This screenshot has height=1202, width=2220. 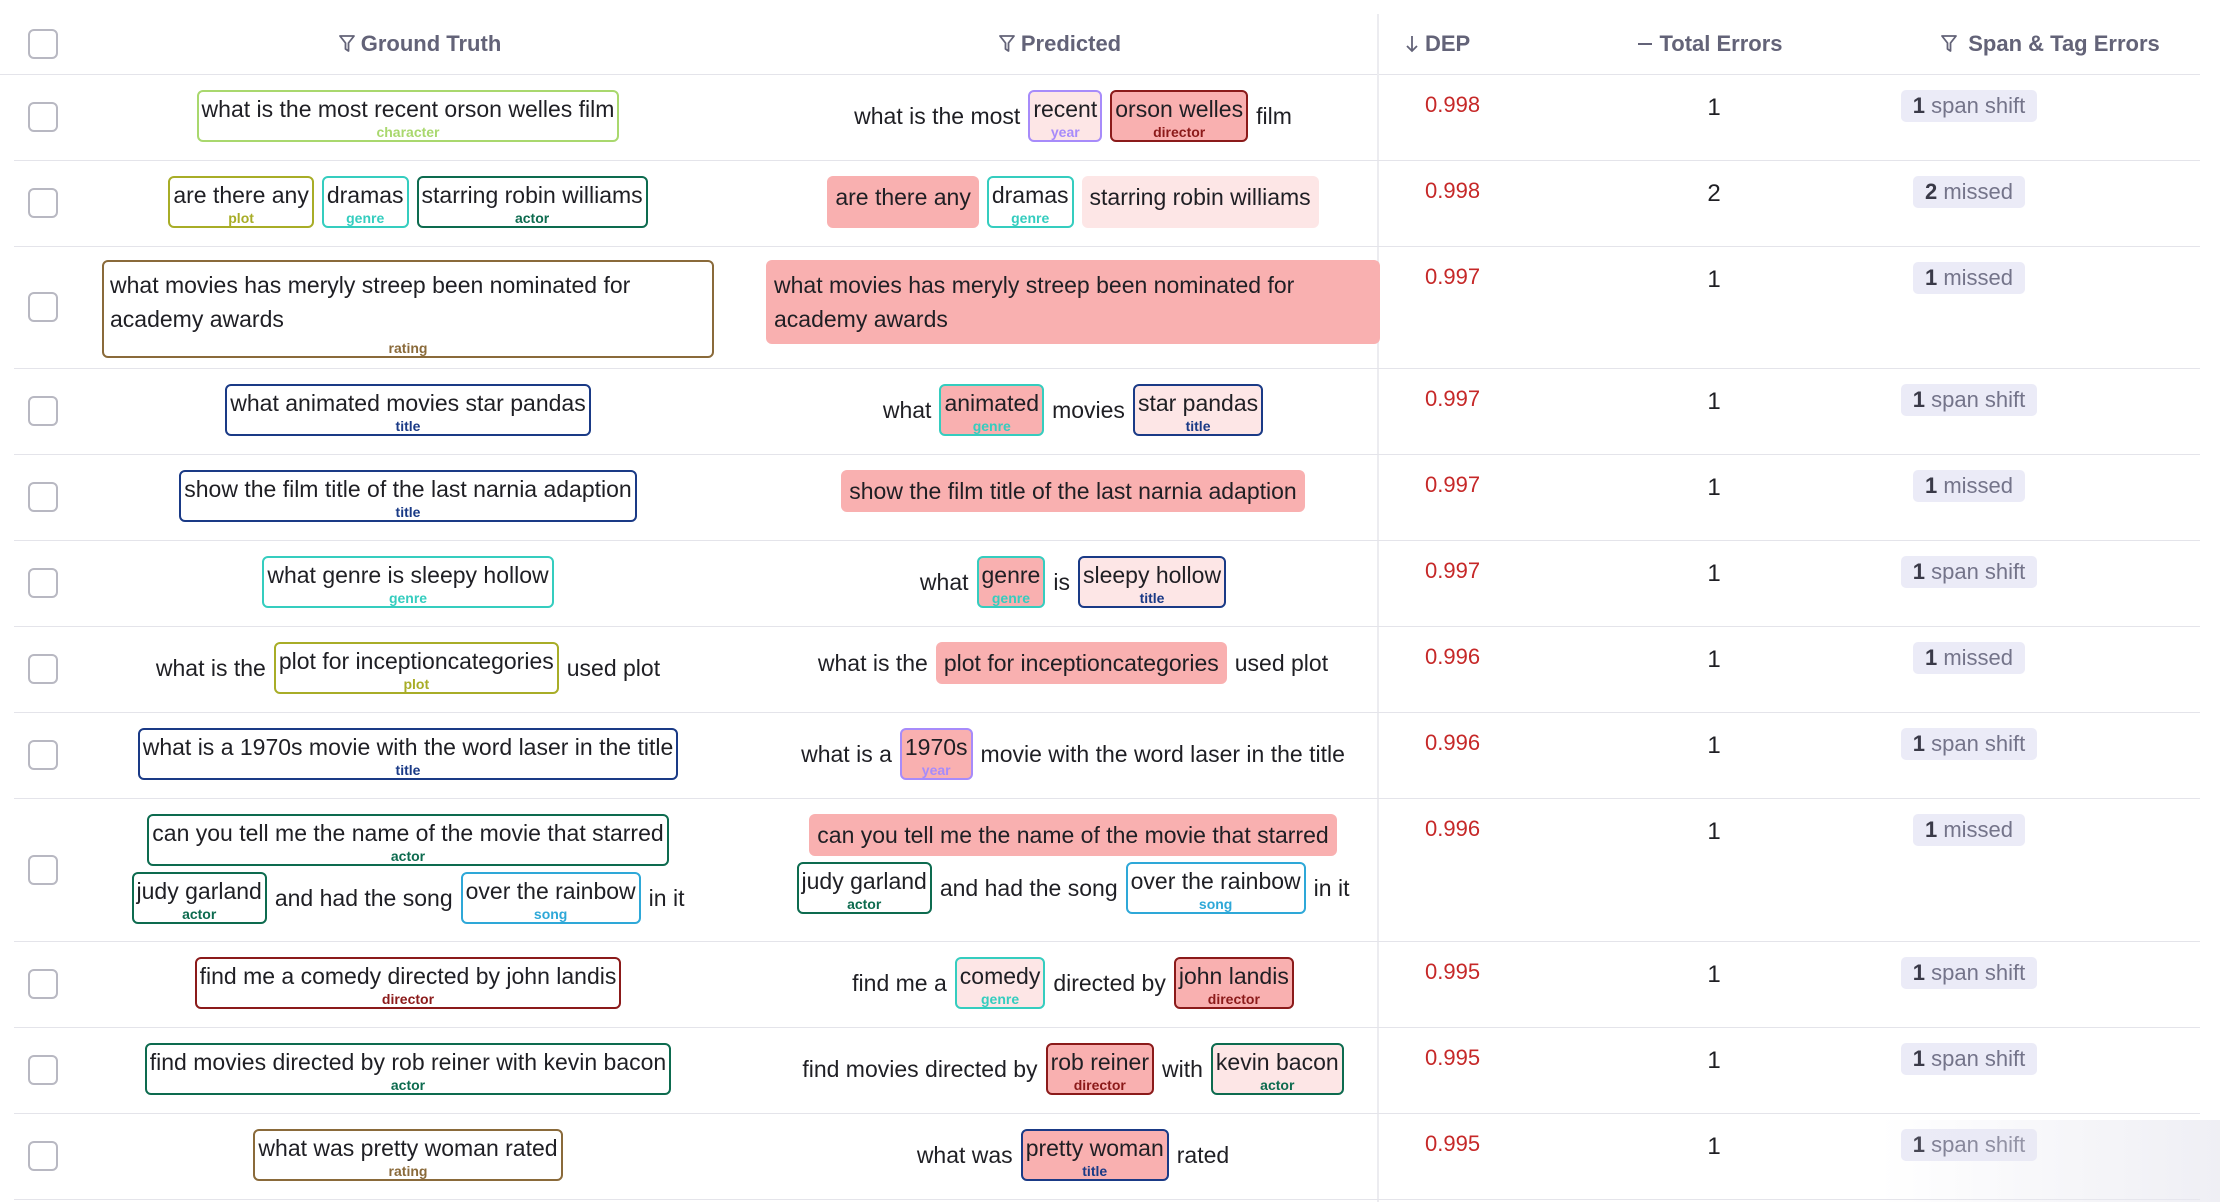 What do you see at coordinates (1714, 193) in the screenshot?
I see `total-errors-value: 2` at bounding box center [1714, 193].